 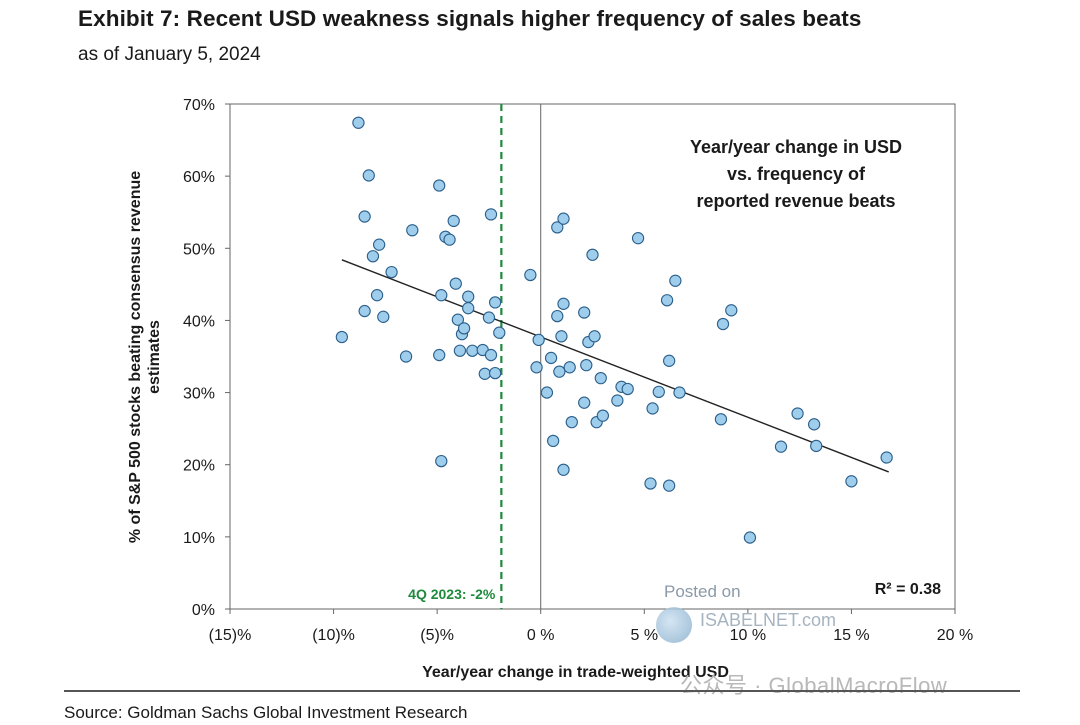 What do you see at coordinates (702, 591) in the screenshot?
I see `watermark-posted-on: Posted on` at bounding box center [702, 591].